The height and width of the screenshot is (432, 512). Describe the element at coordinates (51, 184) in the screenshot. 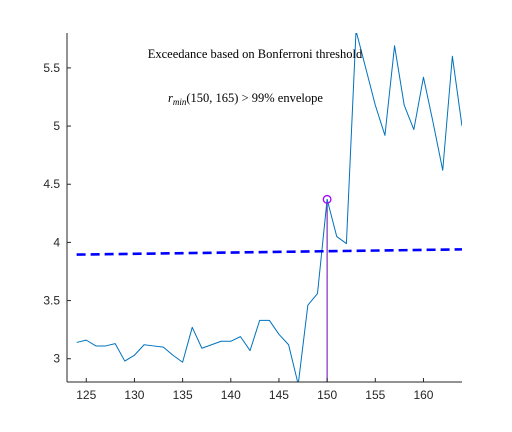

I see `y-tick-label: 4.5` at that location.